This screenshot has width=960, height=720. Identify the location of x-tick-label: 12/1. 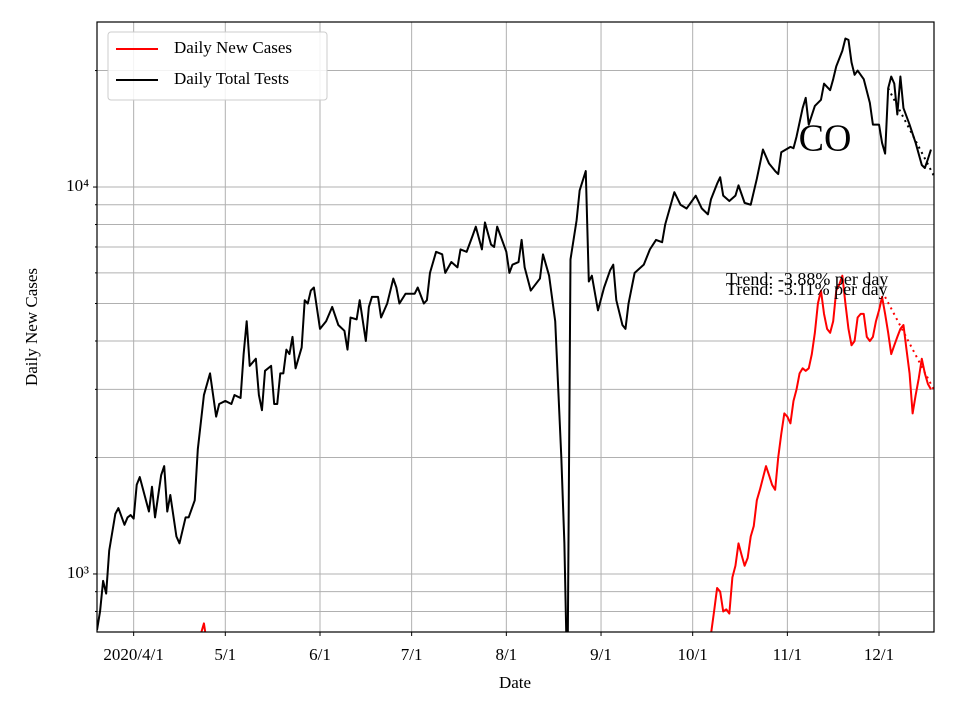
(879, 654).